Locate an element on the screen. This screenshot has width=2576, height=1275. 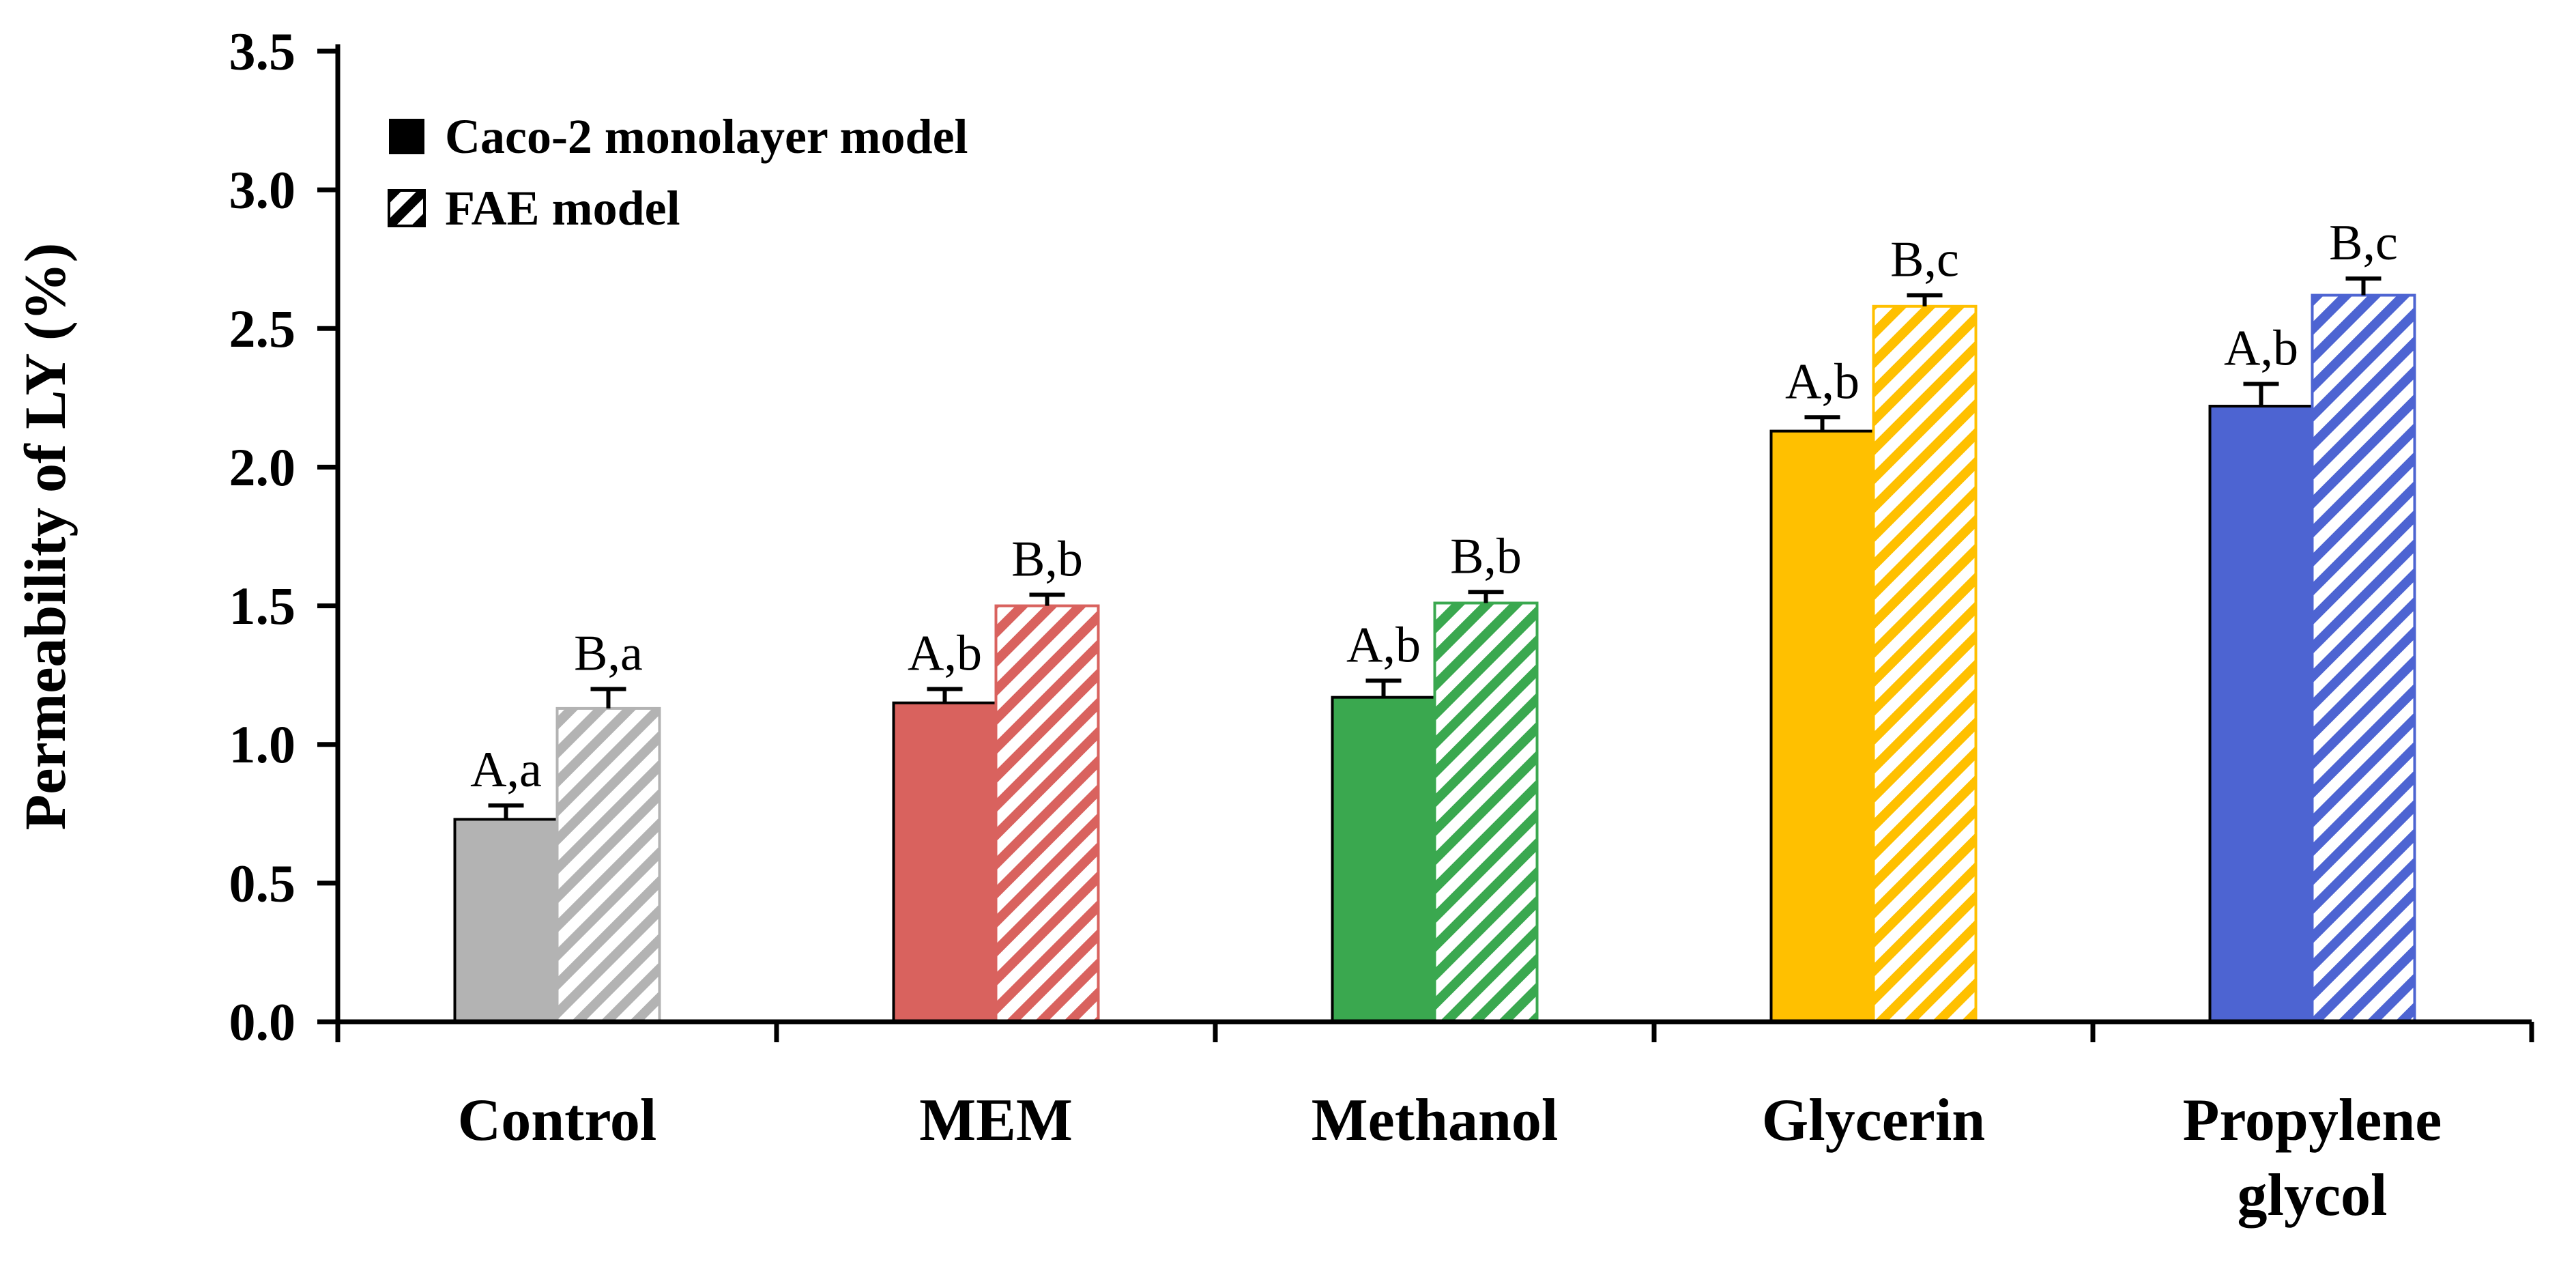
category-label: Propylene glycol is located at coordinates (2312, 1158).